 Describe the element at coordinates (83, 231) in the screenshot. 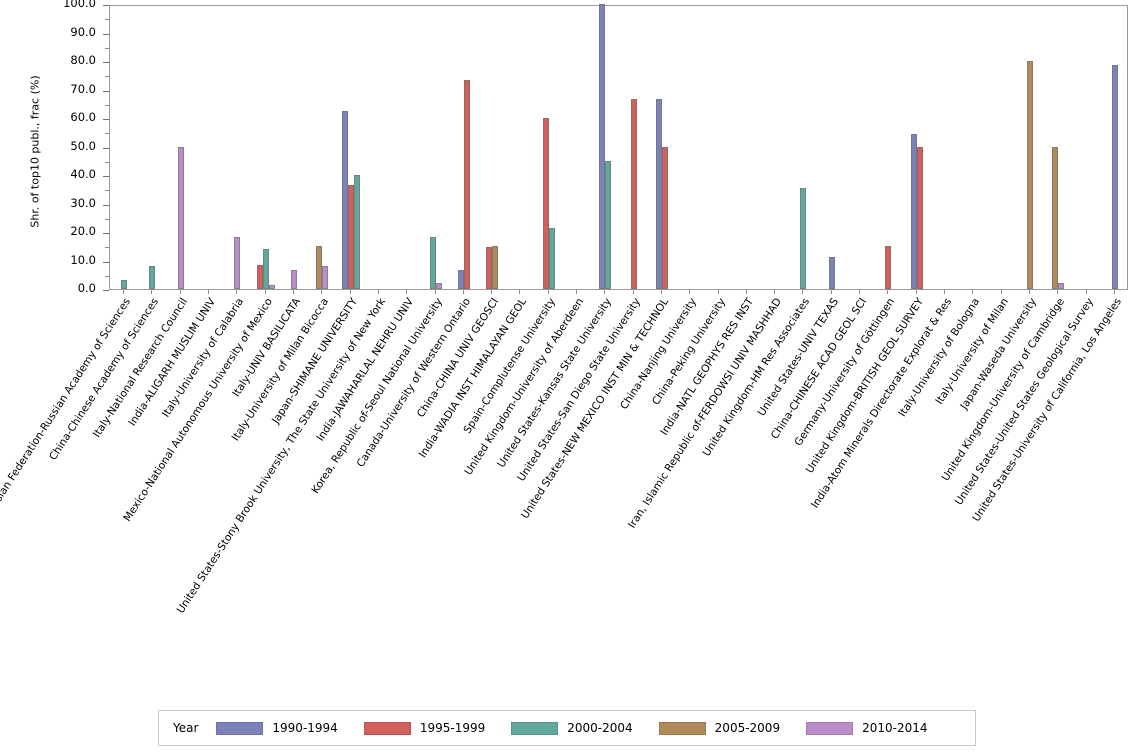

I see `y-tick-label: 20.0` at that location.